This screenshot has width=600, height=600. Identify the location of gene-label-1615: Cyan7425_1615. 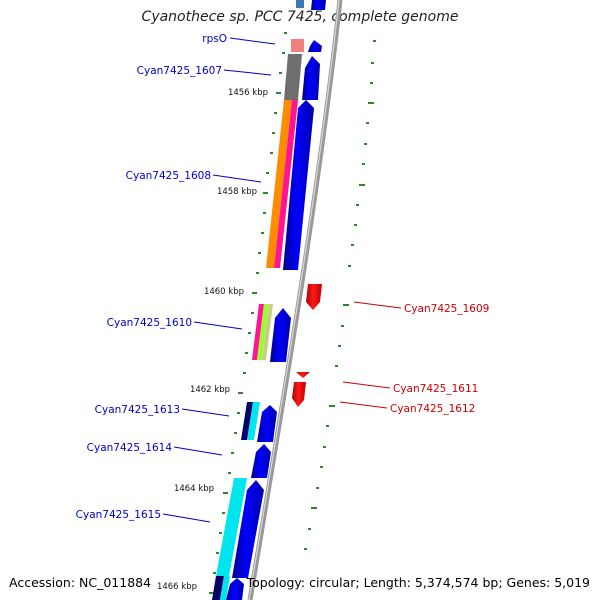
(118, 515).